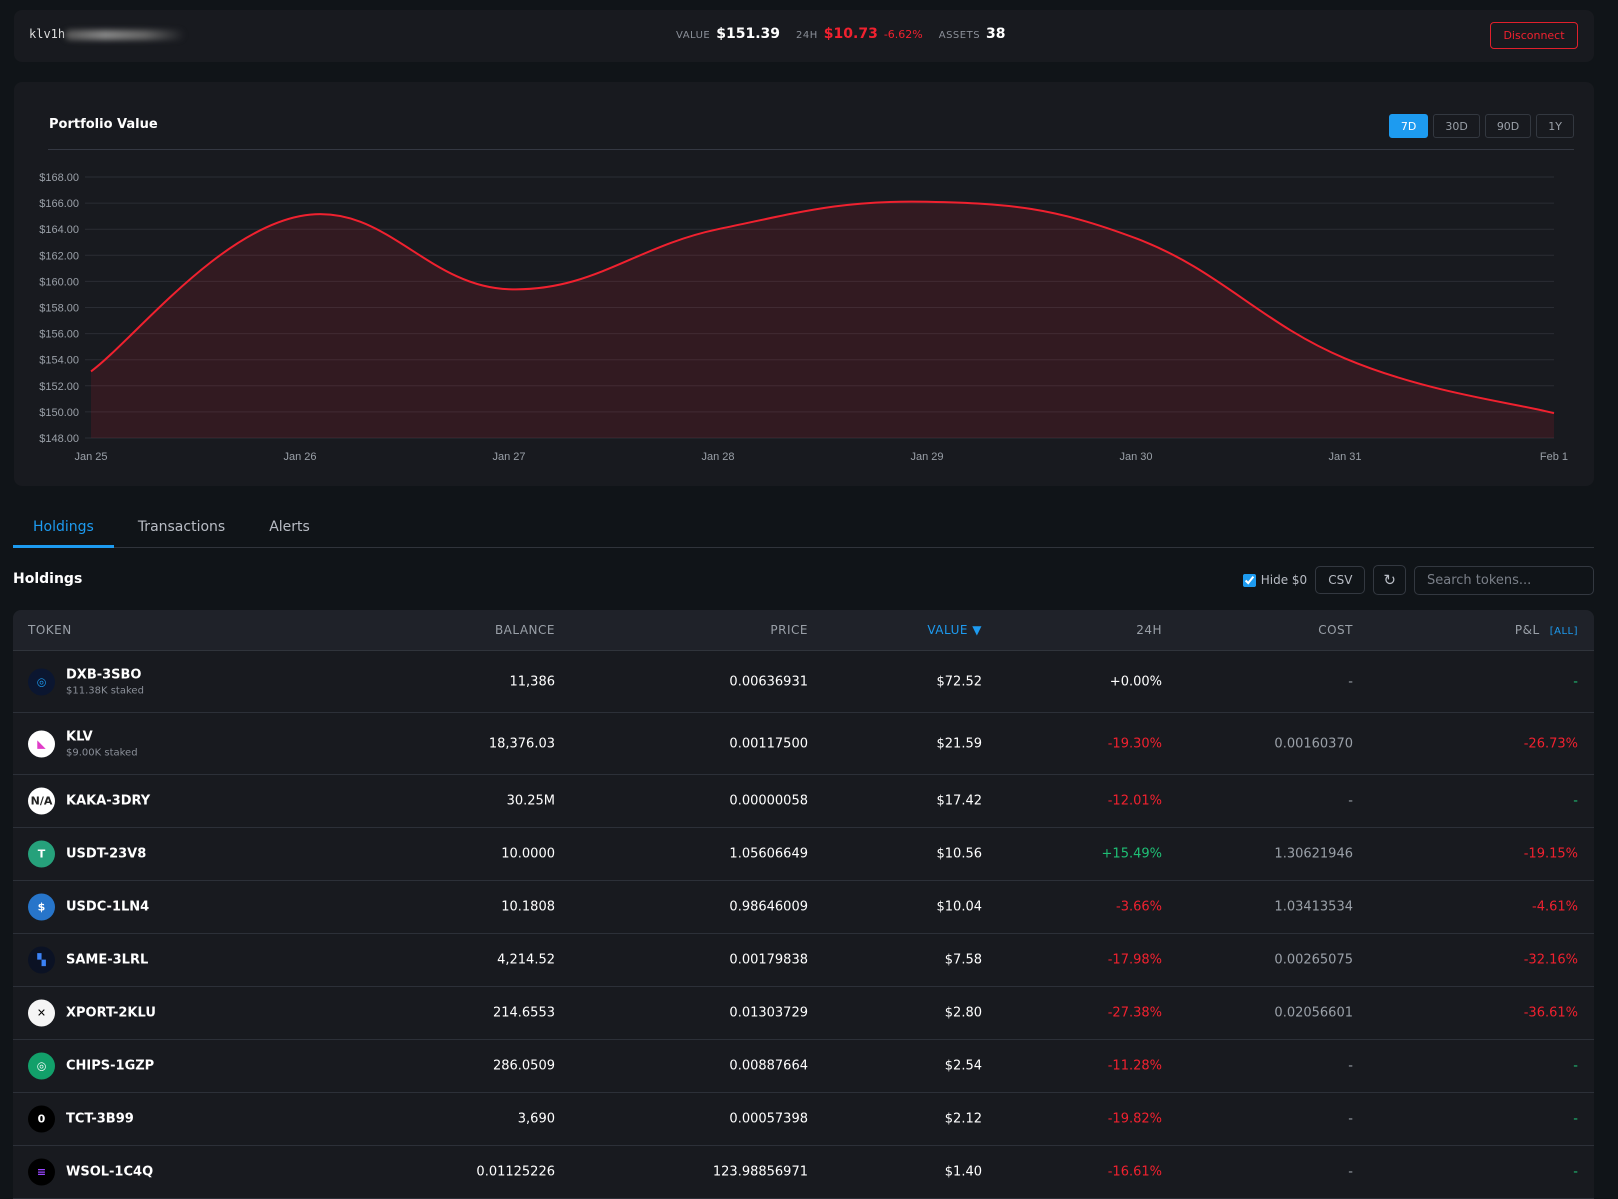 This screenshot has width=1618, height=1199. I want to click on holdings-title: Holdings, so click(48, 579).